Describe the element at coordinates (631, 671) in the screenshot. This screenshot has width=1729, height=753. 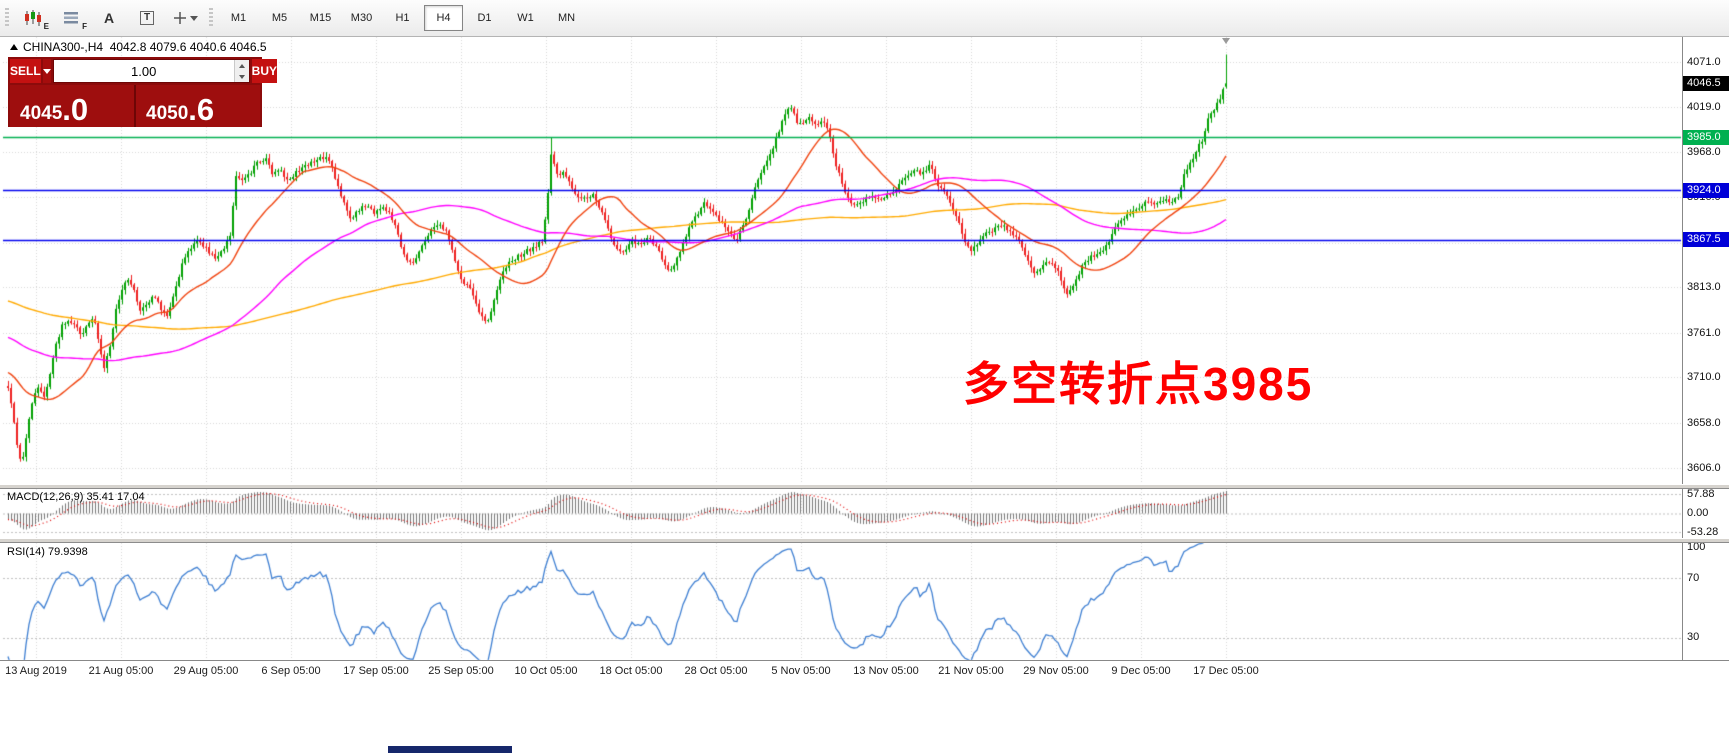
I see `time-scale-label: 18 Oct 05:00` at that location.